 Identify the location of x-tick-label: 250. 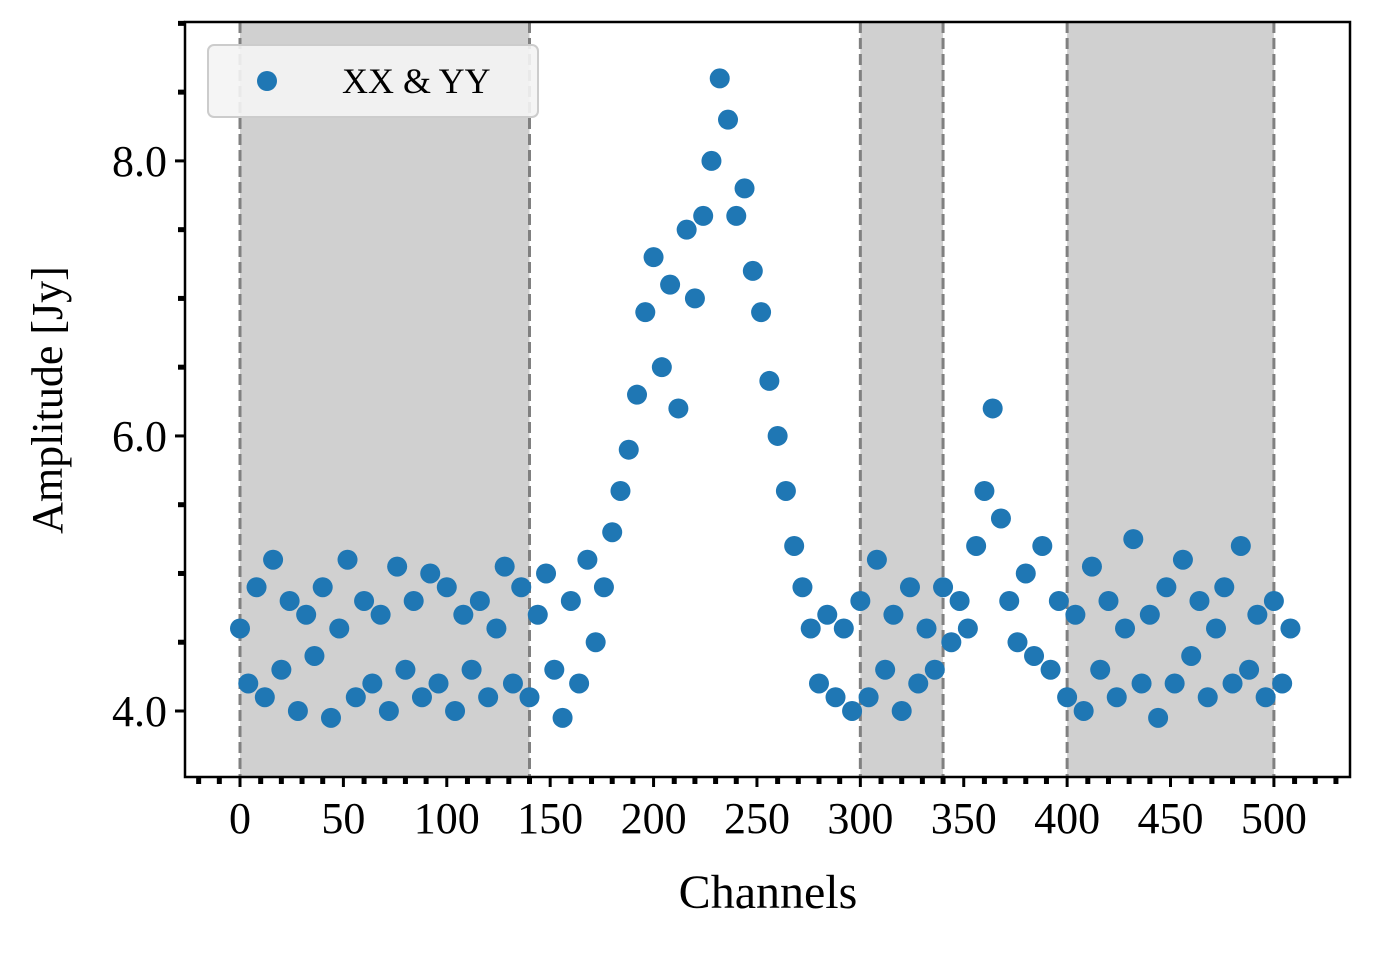
(757, 818).